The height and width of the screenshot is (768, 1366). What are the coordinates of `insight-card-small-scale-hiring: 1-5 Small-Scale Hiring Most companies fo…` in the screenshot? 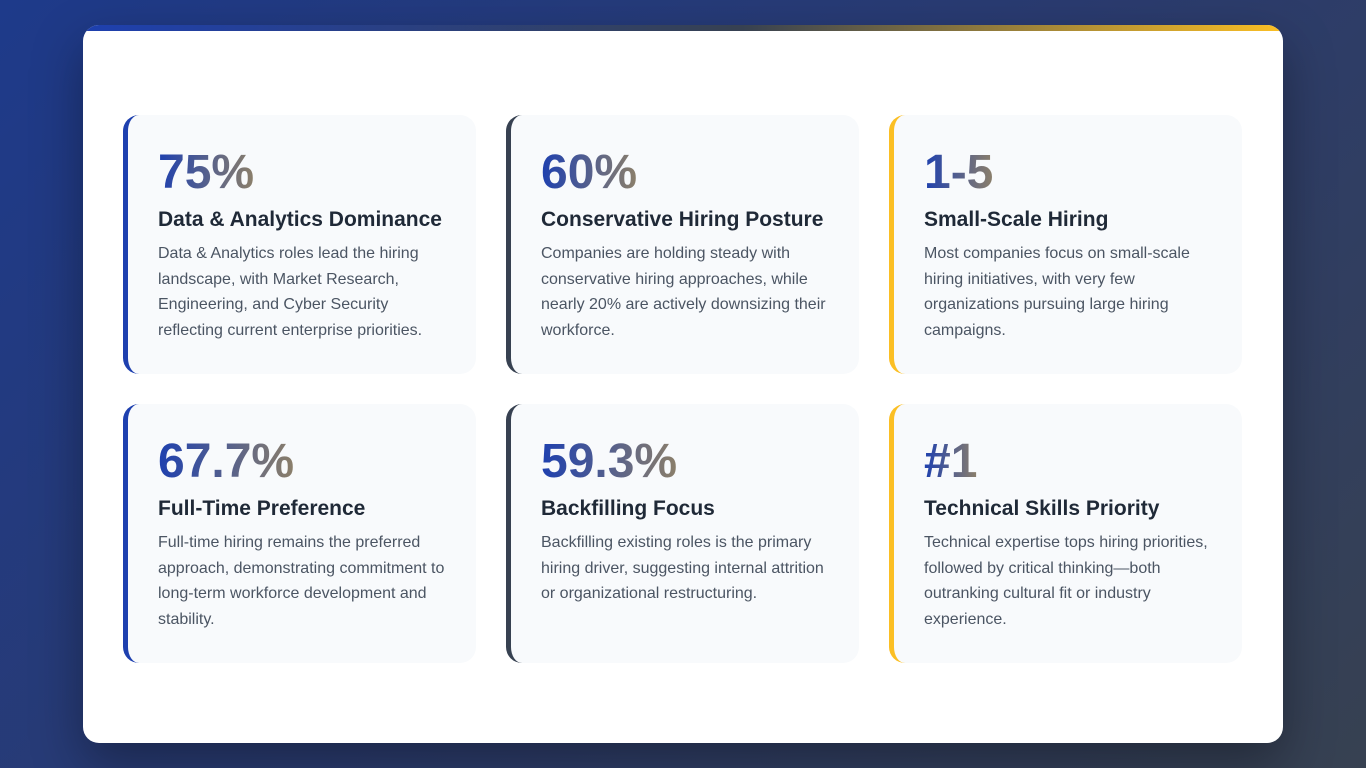 It's located at (1065, 244).